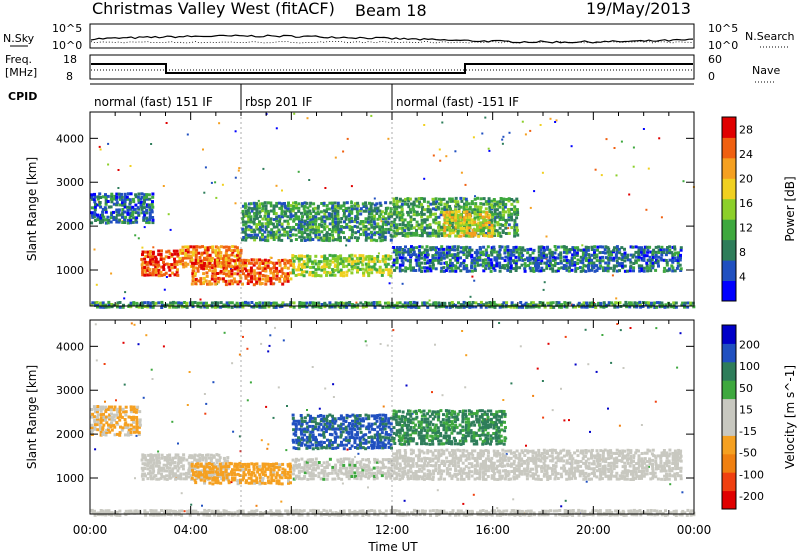 This screenshot has height=558, width=800. Describe the element at coordinates (742, 276) in the screenshot. I see `power-colorbar-tick: 4` at that location.